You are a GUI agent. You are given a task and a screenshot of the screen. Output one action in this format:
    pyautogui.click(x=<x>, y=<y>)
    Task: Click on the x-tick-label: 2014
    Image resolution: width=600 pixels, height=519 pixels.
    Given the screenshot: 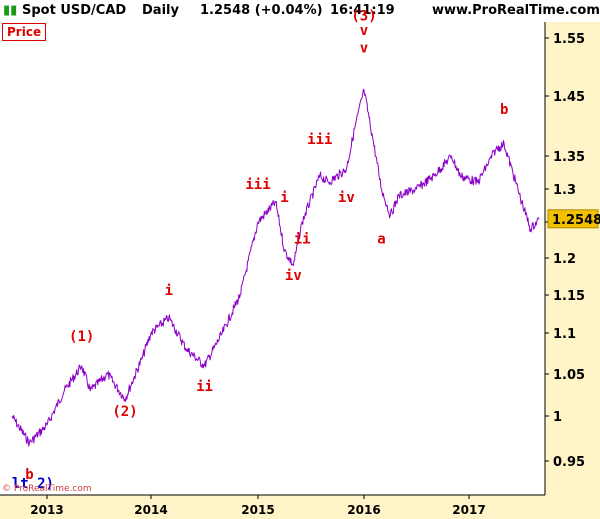 What is the action you would take?
    pyautogui.click(x=150, y=510)
    